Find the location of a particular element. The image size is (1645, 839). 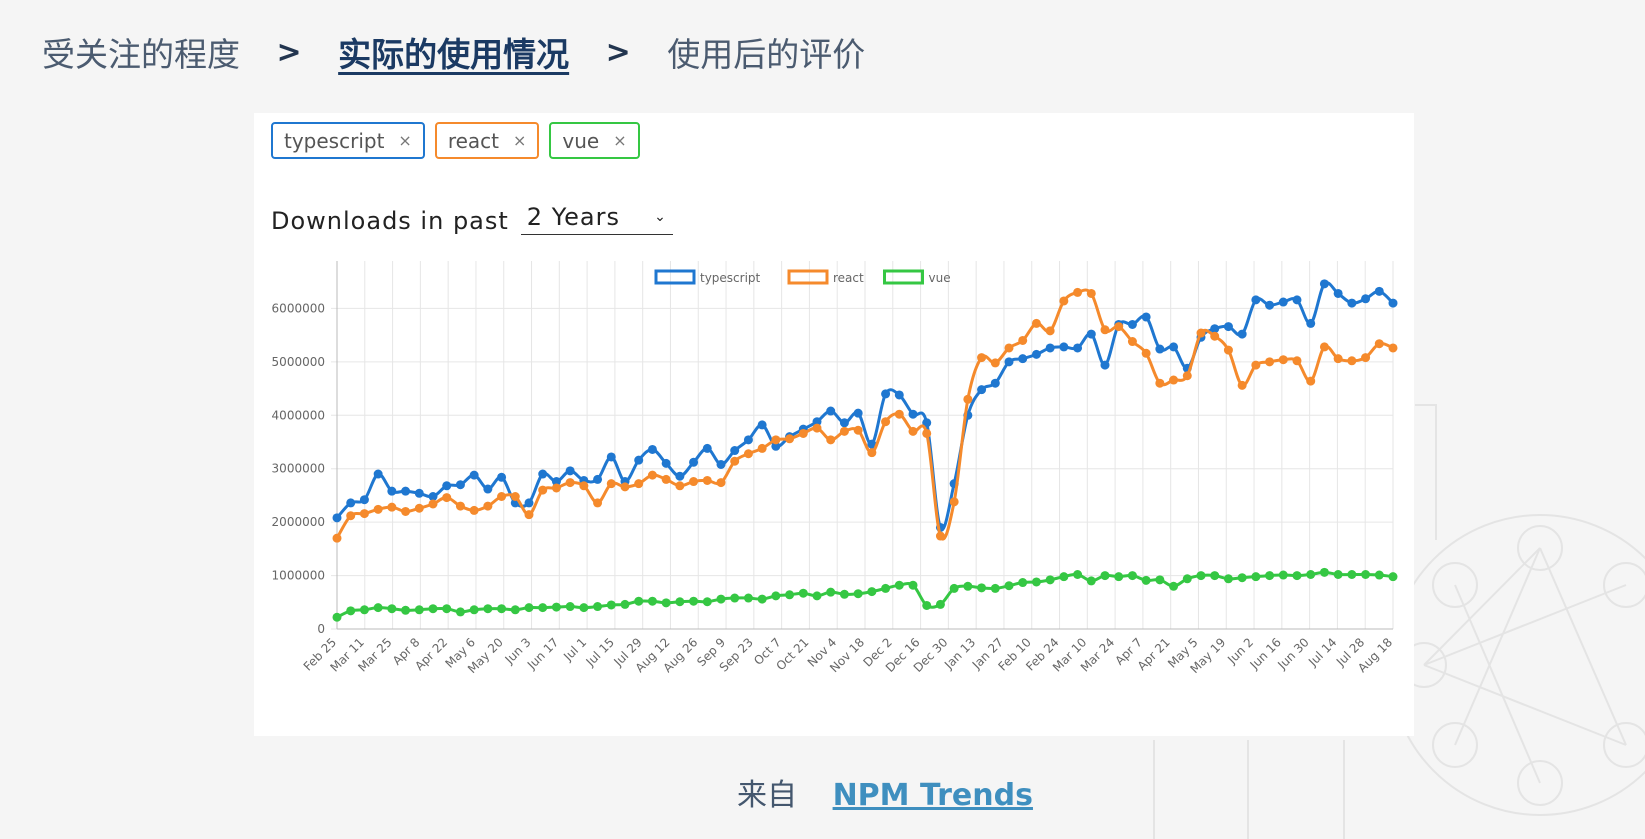

legend-label-react: react is located at coordinates (848, 278).